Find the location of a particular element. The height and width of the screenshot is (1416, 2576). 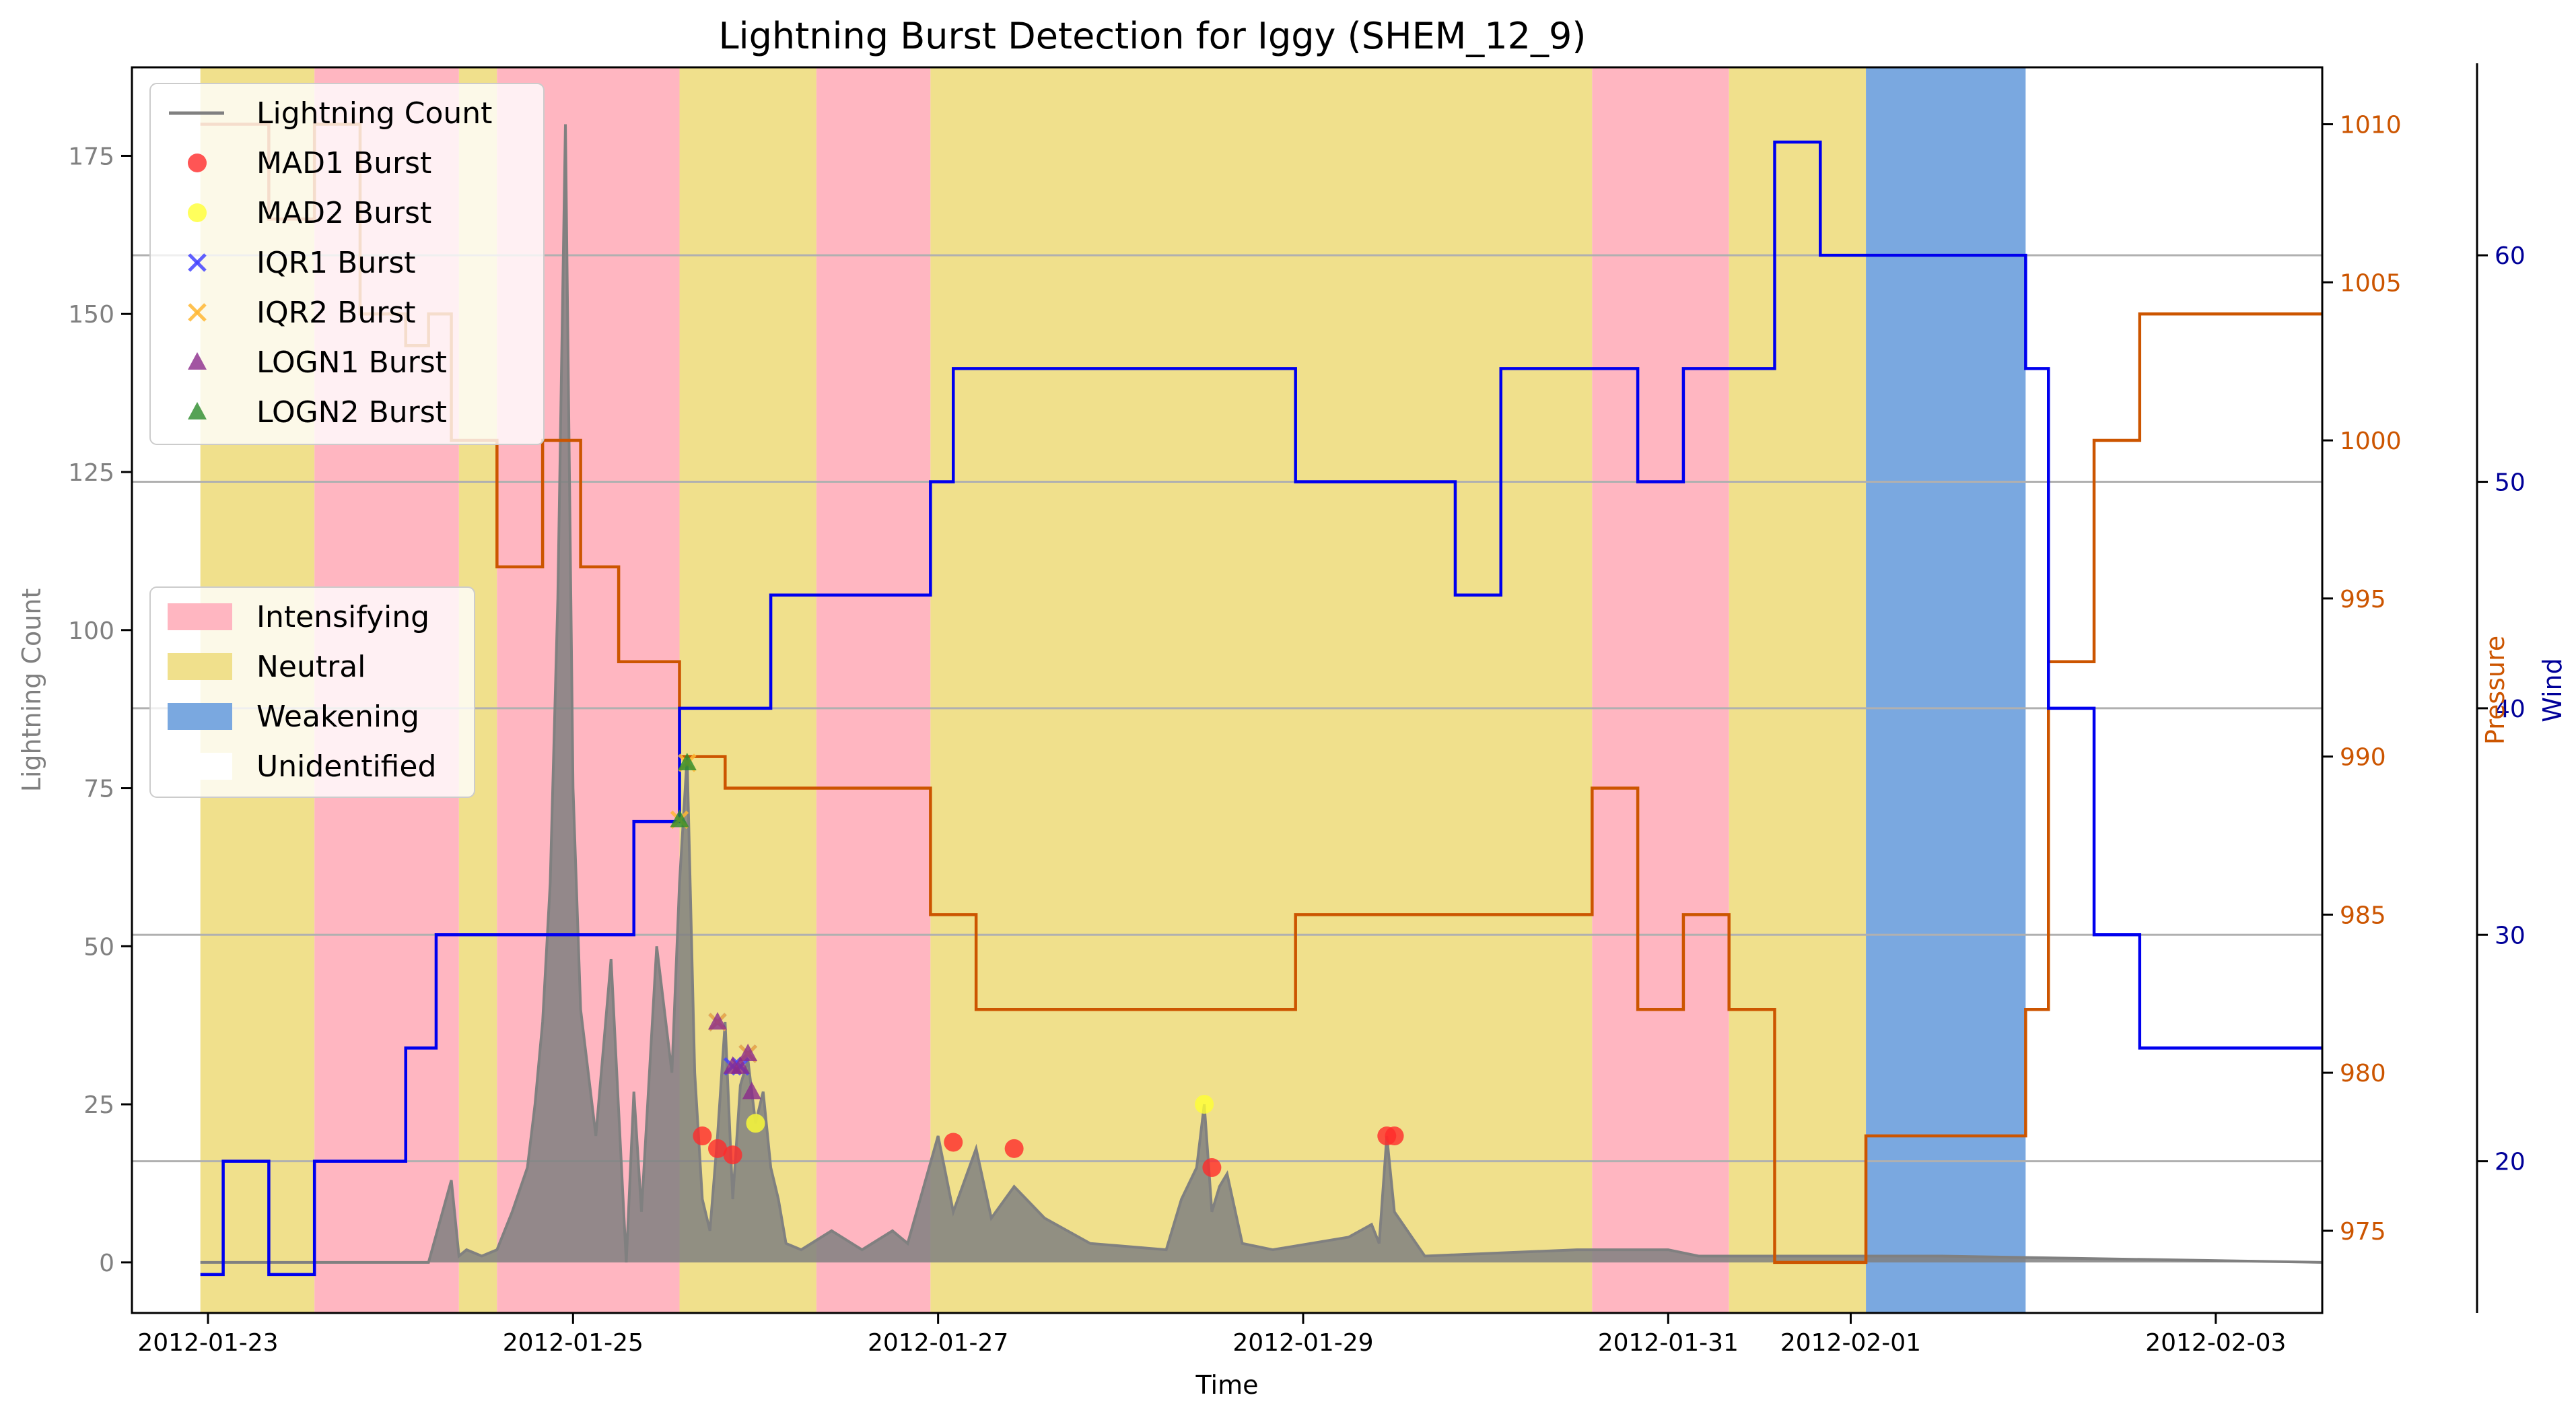

x-tick-label: 2012-01-25 is located at coordinates (573, 1343).